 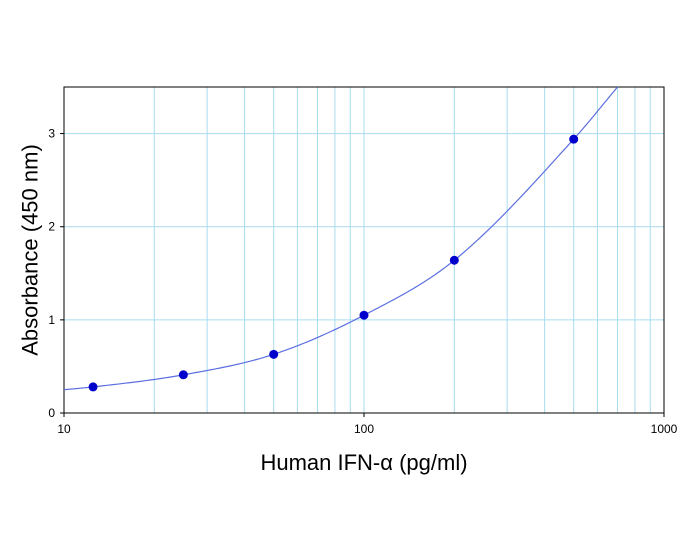 What do you see at coordinates (364, 429) in the screenshot?
I see `x-tick-label: 100` at bounding box center [364, 429].